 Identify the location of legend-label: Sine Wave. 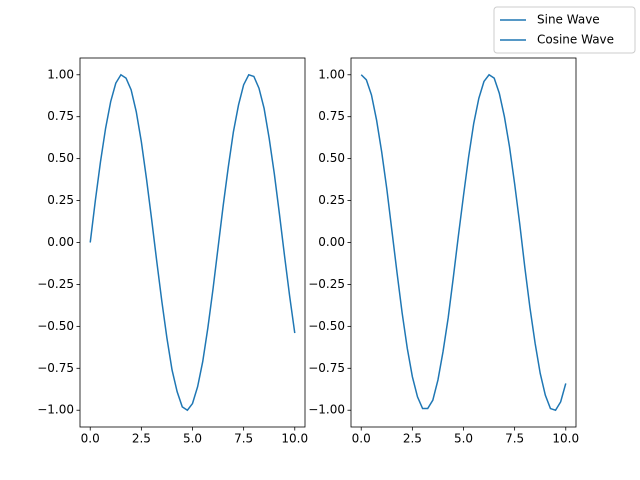
(568, 20).